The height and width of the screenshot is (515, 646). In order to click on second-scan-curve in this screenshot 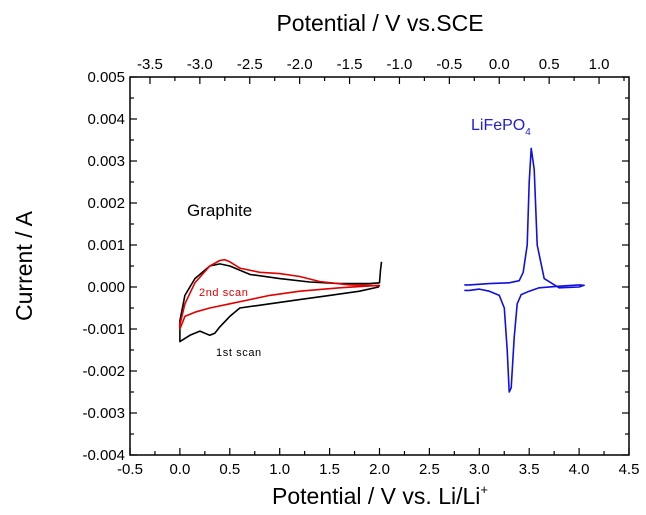, I will do `click(279, 294)`.